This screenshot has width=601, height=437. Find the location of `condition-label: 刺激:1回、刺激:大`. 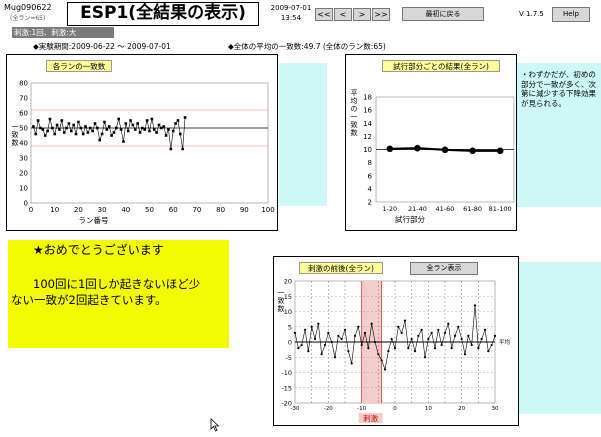

condition-label: 刺激:1回、刺激:大 is located at coordinates (63, 32).